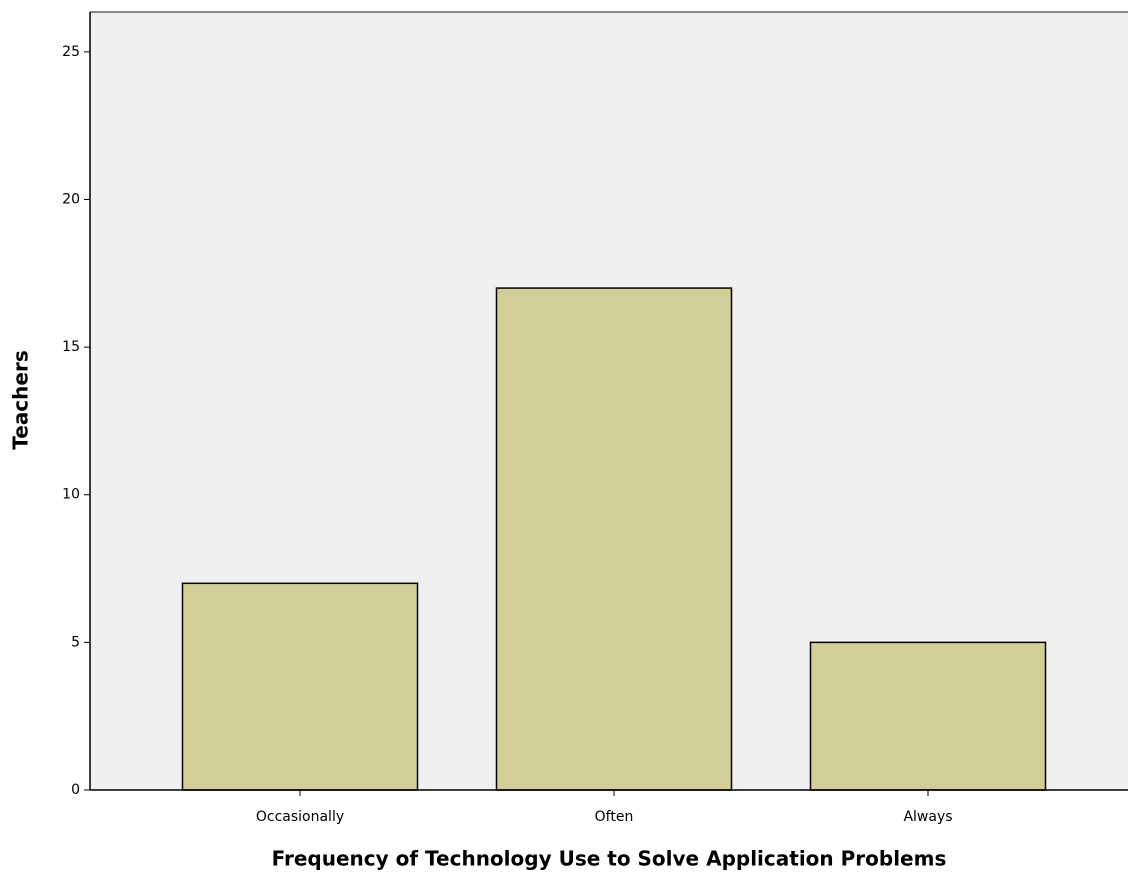 Image resolution: width=1128 pixels, height=878 pixels. Describe the element at coordinates (300, 817) in the screenshot. I see `x-tick-label: Occasionally` at that location.